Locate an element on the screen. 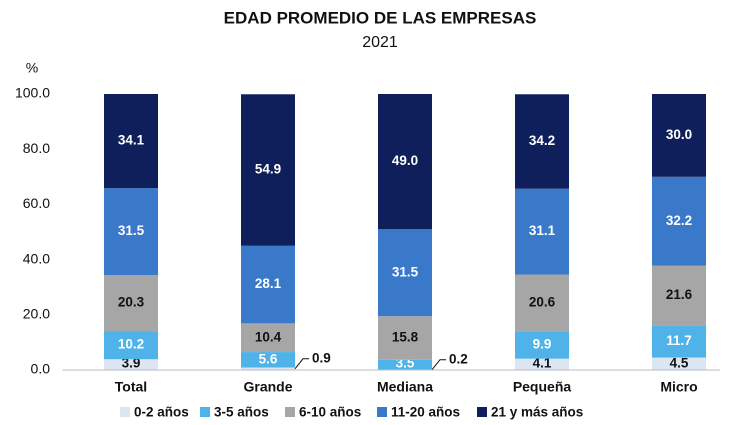  value-label: 34.1 is located at coordinates (131, 140).